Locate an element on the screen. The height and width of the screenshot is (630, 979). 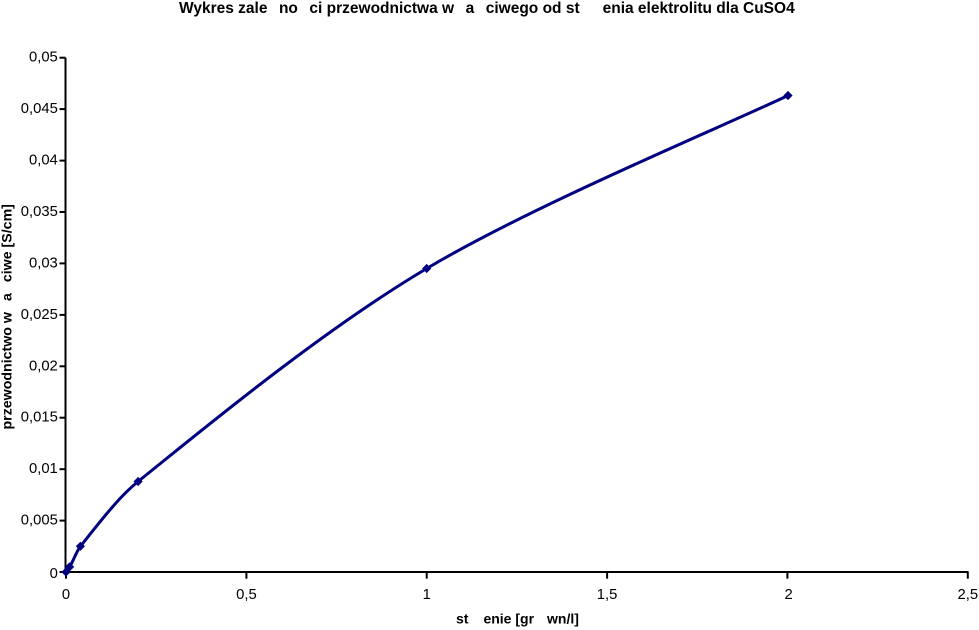
svg-text: 0,5 is located at coordinates (246, 595).